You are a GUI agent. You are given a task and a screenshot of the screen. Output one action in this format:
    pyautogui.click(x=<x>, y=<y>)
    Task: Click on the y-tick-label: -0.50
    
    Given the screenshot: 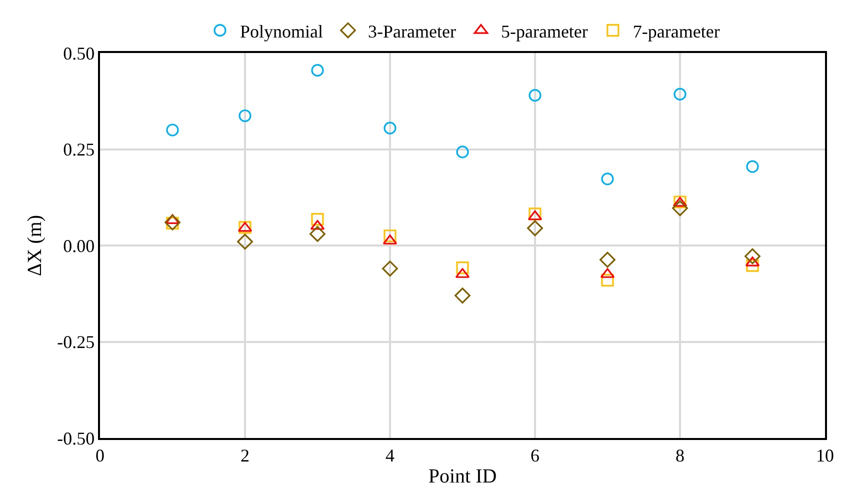 What is the action you would take?
    pyautogui.click(x=76, y=438)
    